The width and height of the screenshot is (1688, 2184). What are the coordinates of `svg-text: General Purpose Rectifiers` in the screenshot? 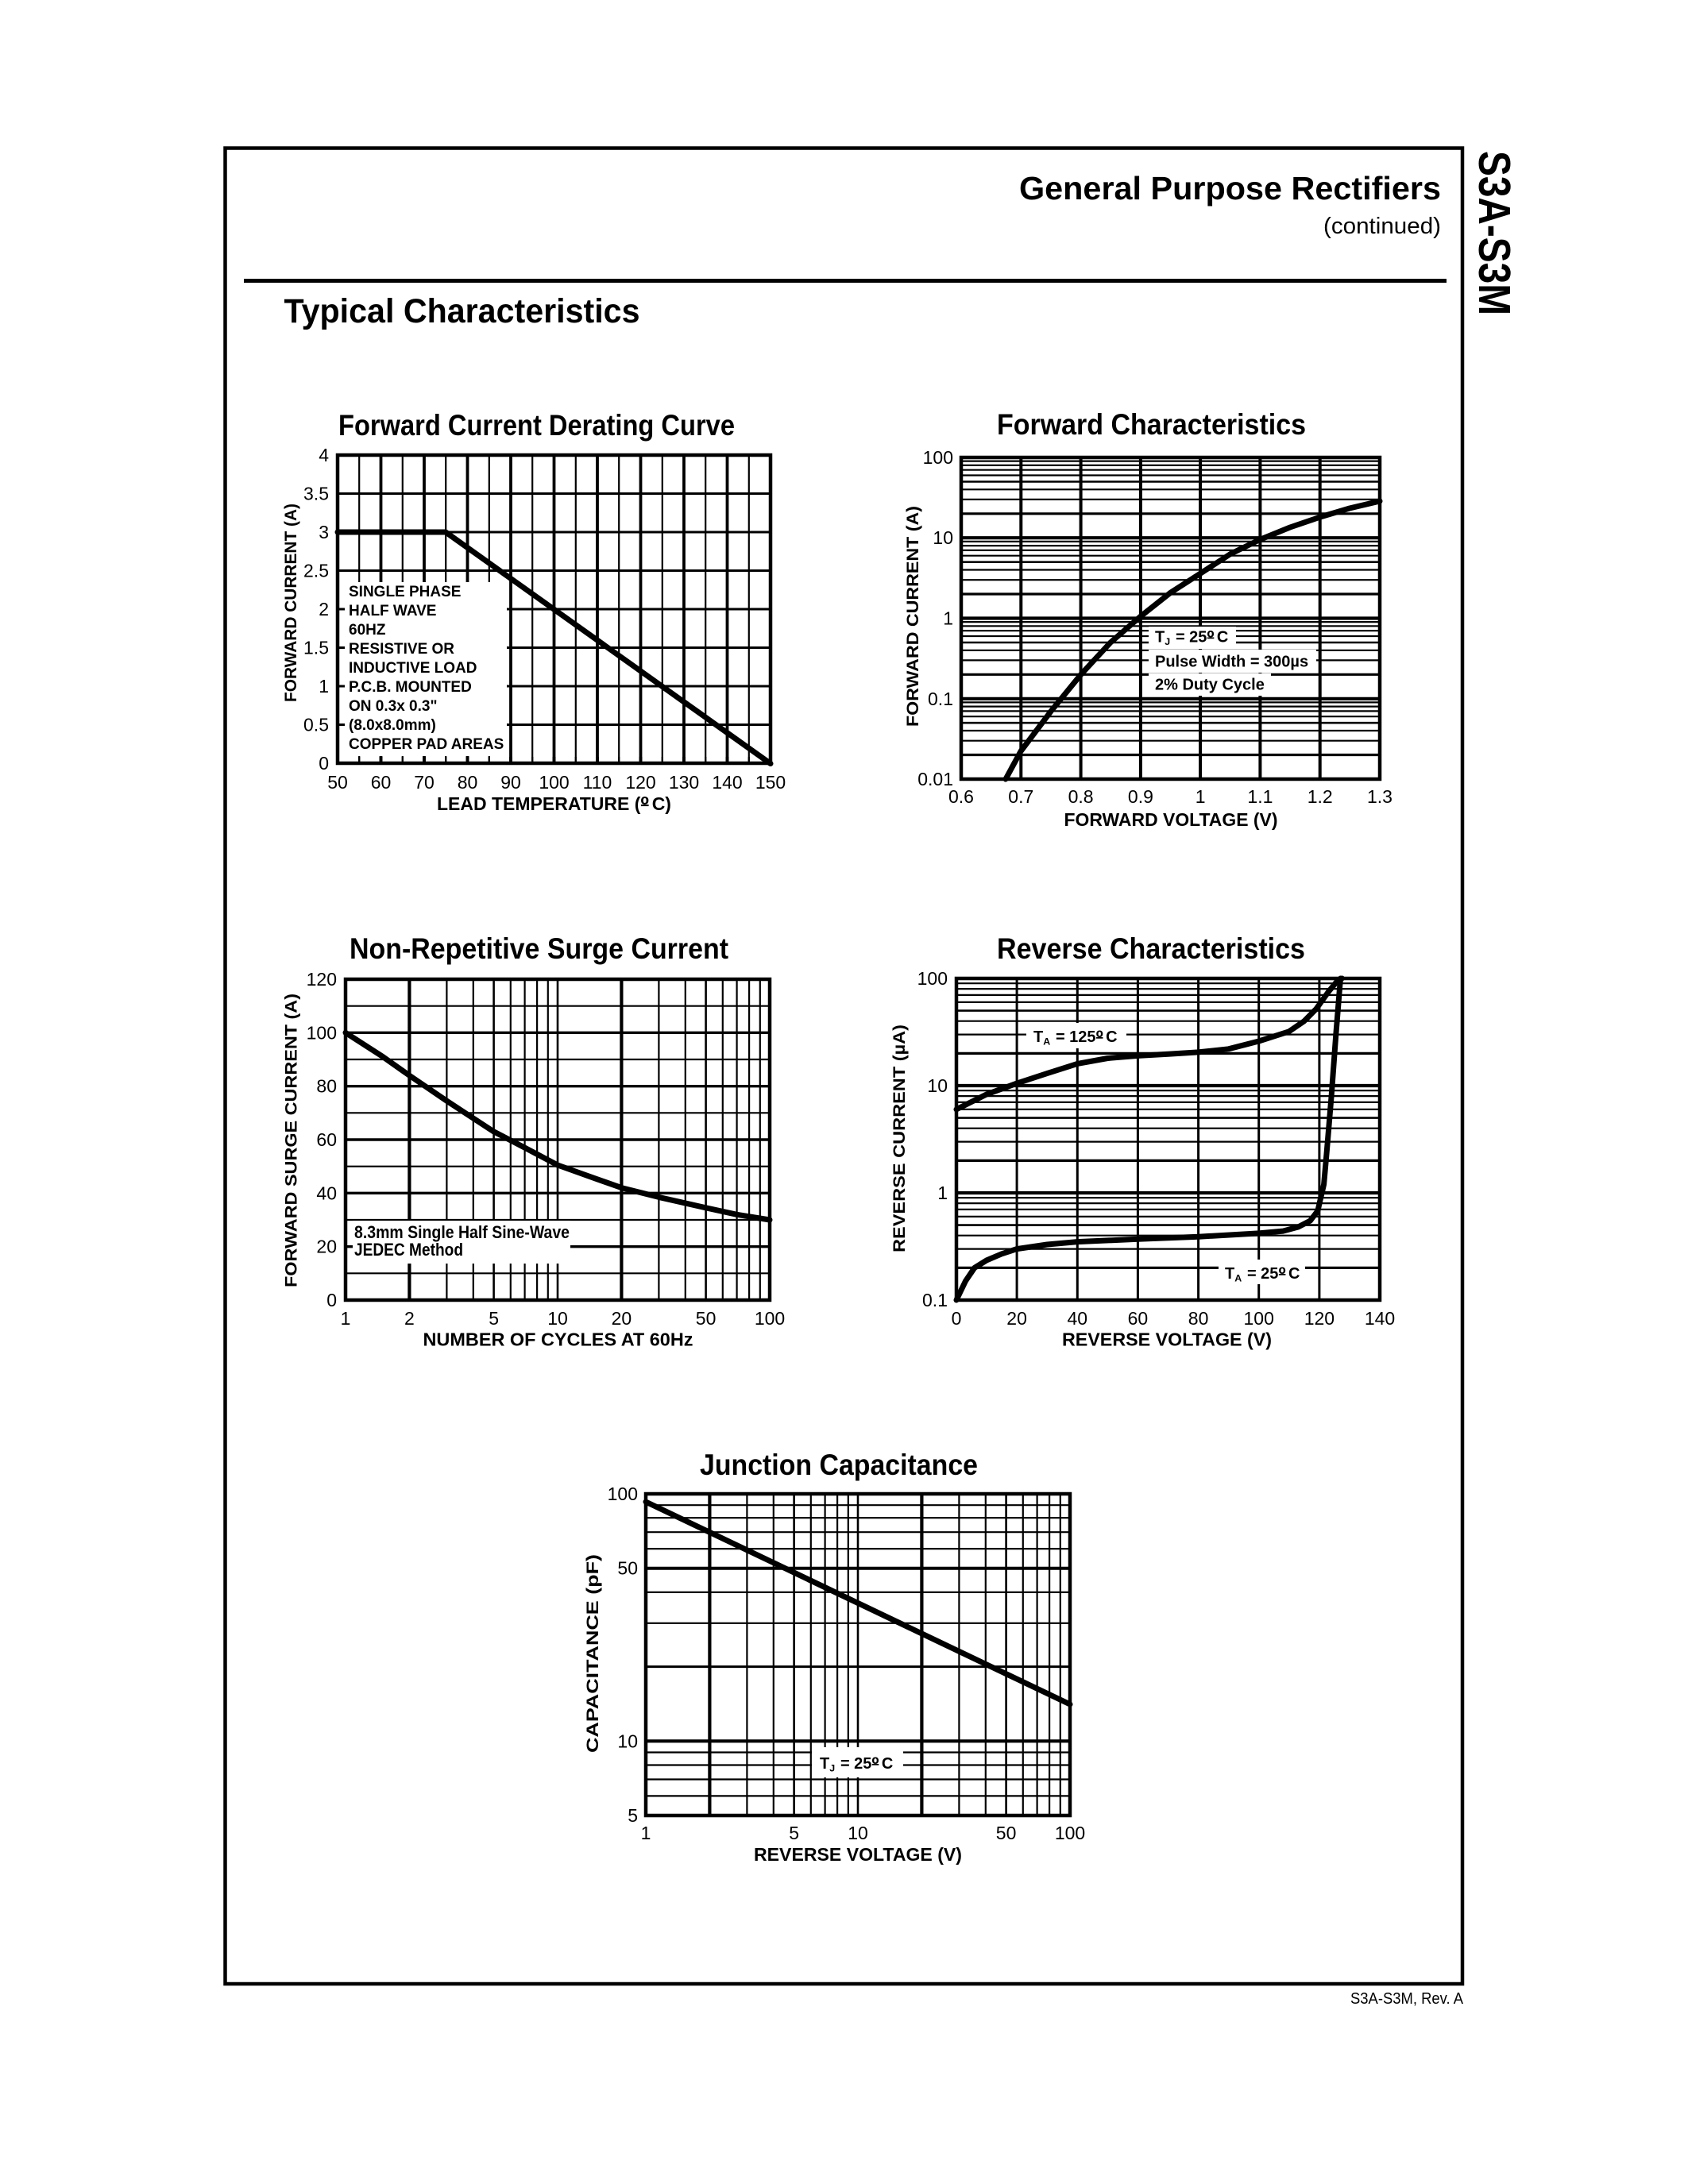 It's located at (1230, 188).